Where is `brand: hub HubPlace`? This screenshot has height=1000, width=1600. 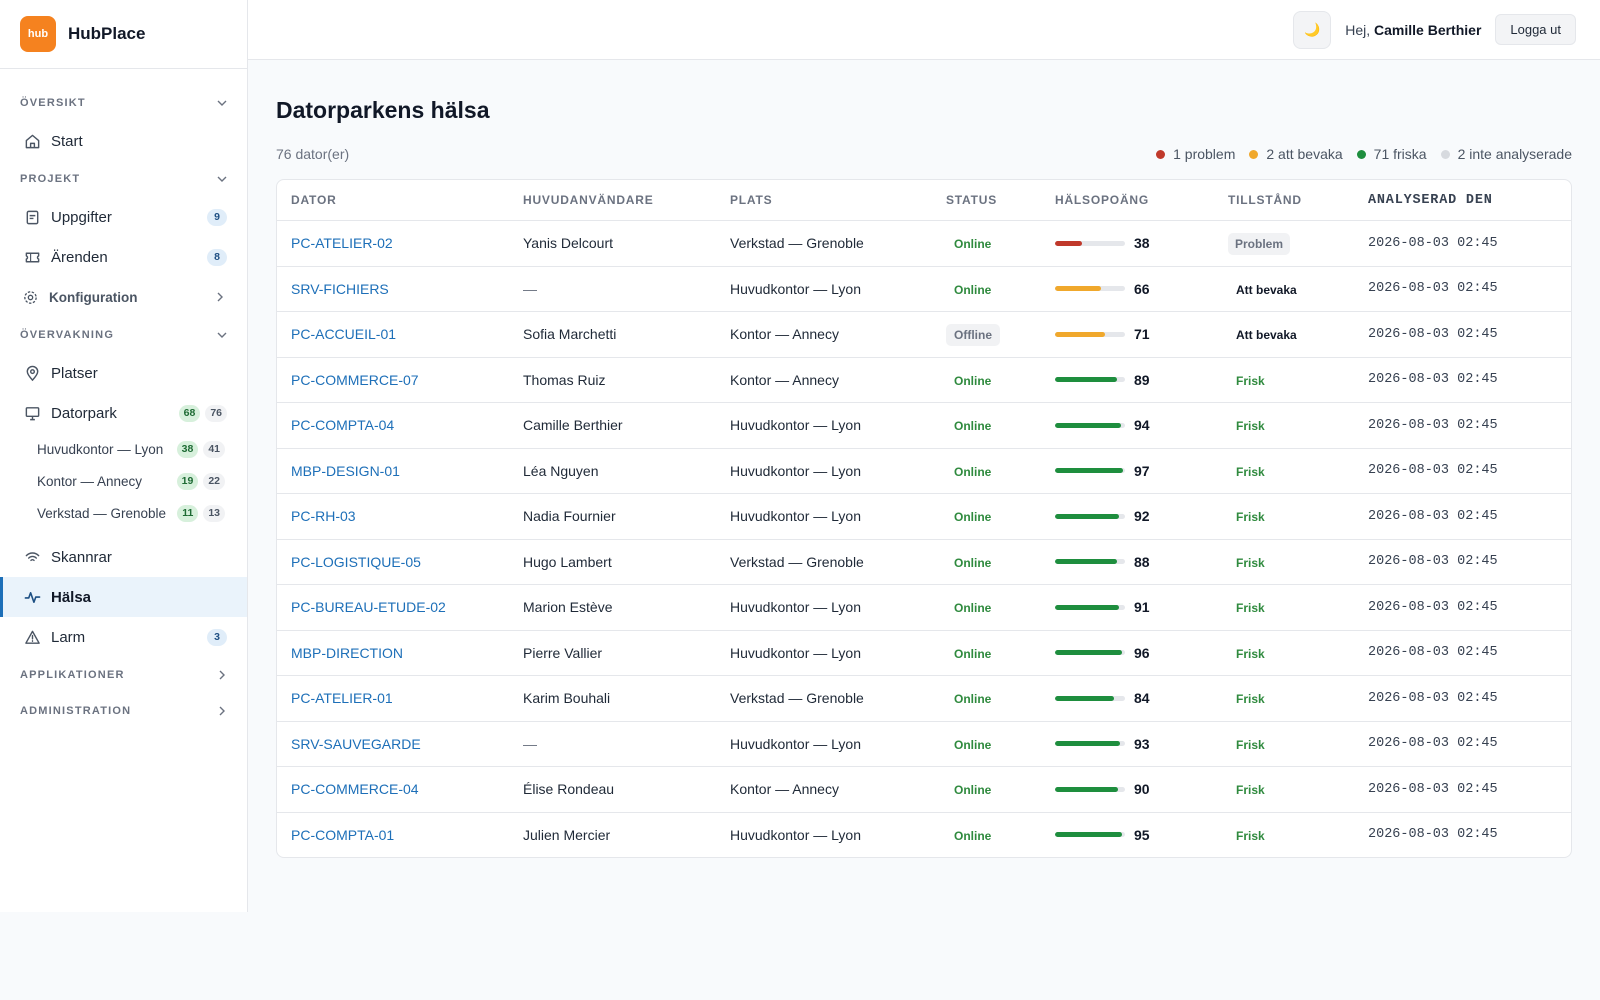
brand: hub HubPlace is located at coordinates (123, 34).